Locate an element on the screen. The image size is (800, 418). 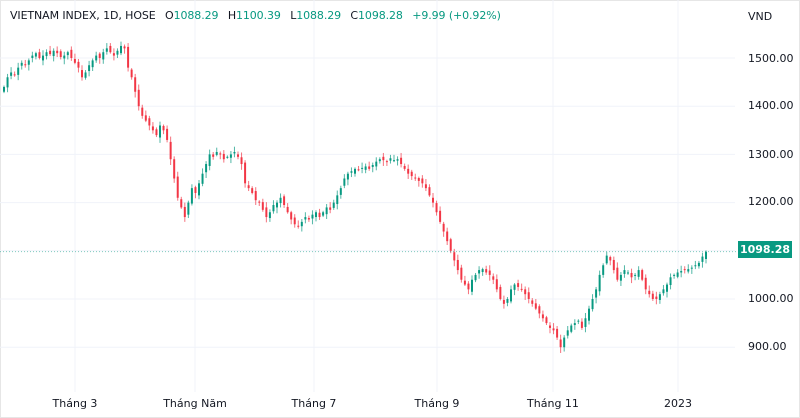
x-tick-september: Tháng 9 is located at coordinates (437, 403).